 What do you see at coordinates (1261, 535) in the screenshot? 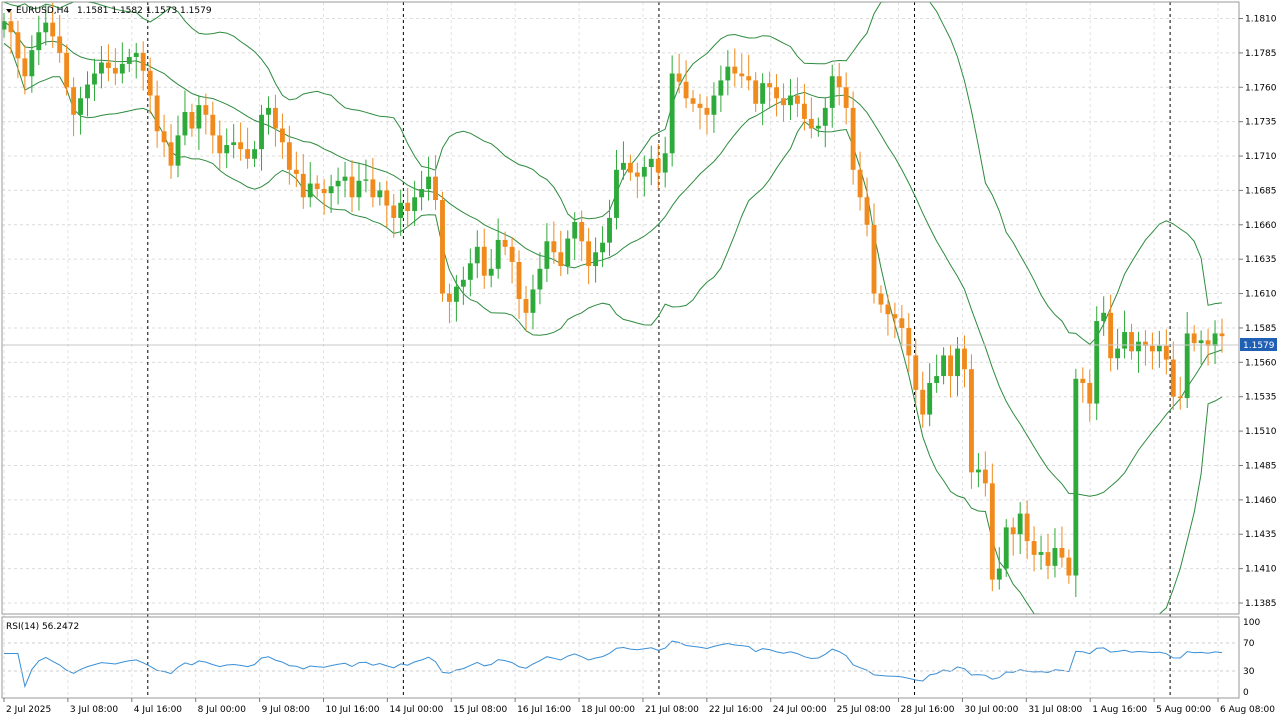
I see `price-label: 1.1435` at bounding box center [1261, 535].